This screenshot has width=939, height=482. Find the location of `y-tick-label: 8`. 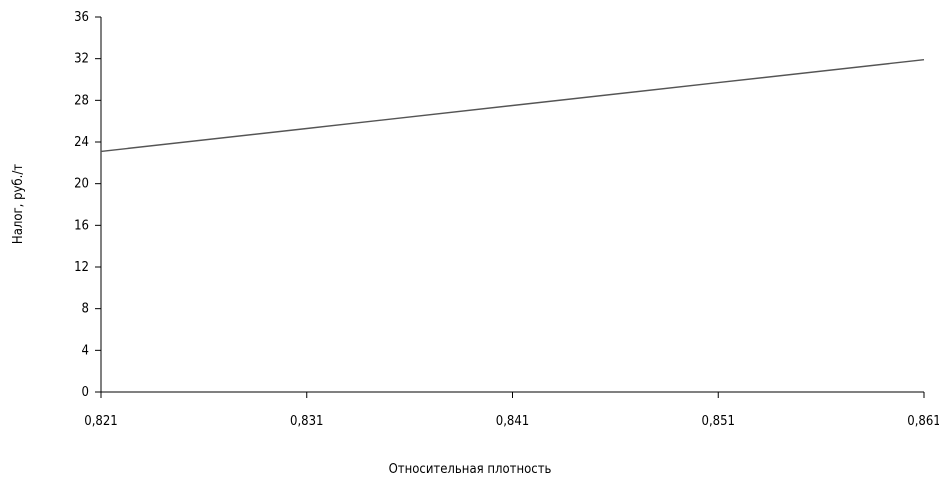

y-tick-label: 8 is located at coordinates (85, 309).